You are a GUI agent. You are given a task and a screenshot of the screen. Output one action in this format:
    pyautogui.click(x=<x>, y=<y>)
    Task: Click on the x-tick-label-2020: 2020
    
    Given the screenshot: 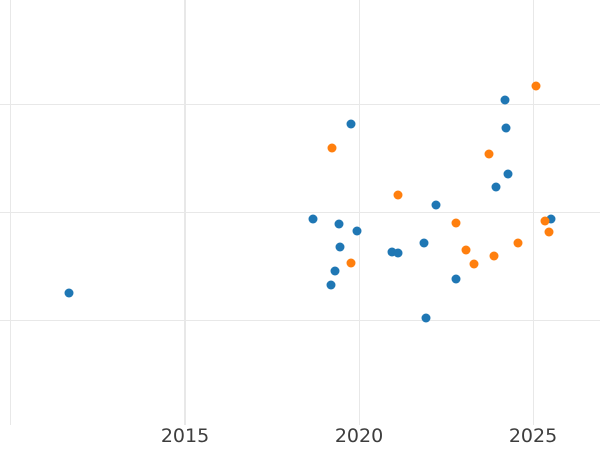 What is the action you would take?
    pyautogui.click(x=359, y=436)
    